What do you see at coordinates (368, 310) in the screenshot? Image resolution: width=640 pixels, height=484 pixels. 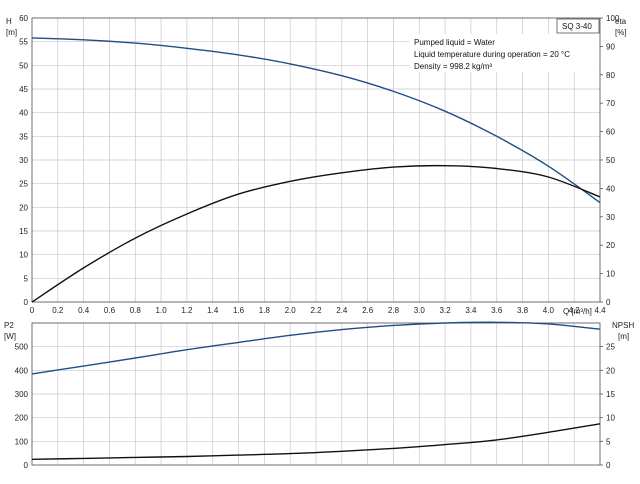 I see `upper-x-tick-label: 2.6` at bounding box center [368, 310].